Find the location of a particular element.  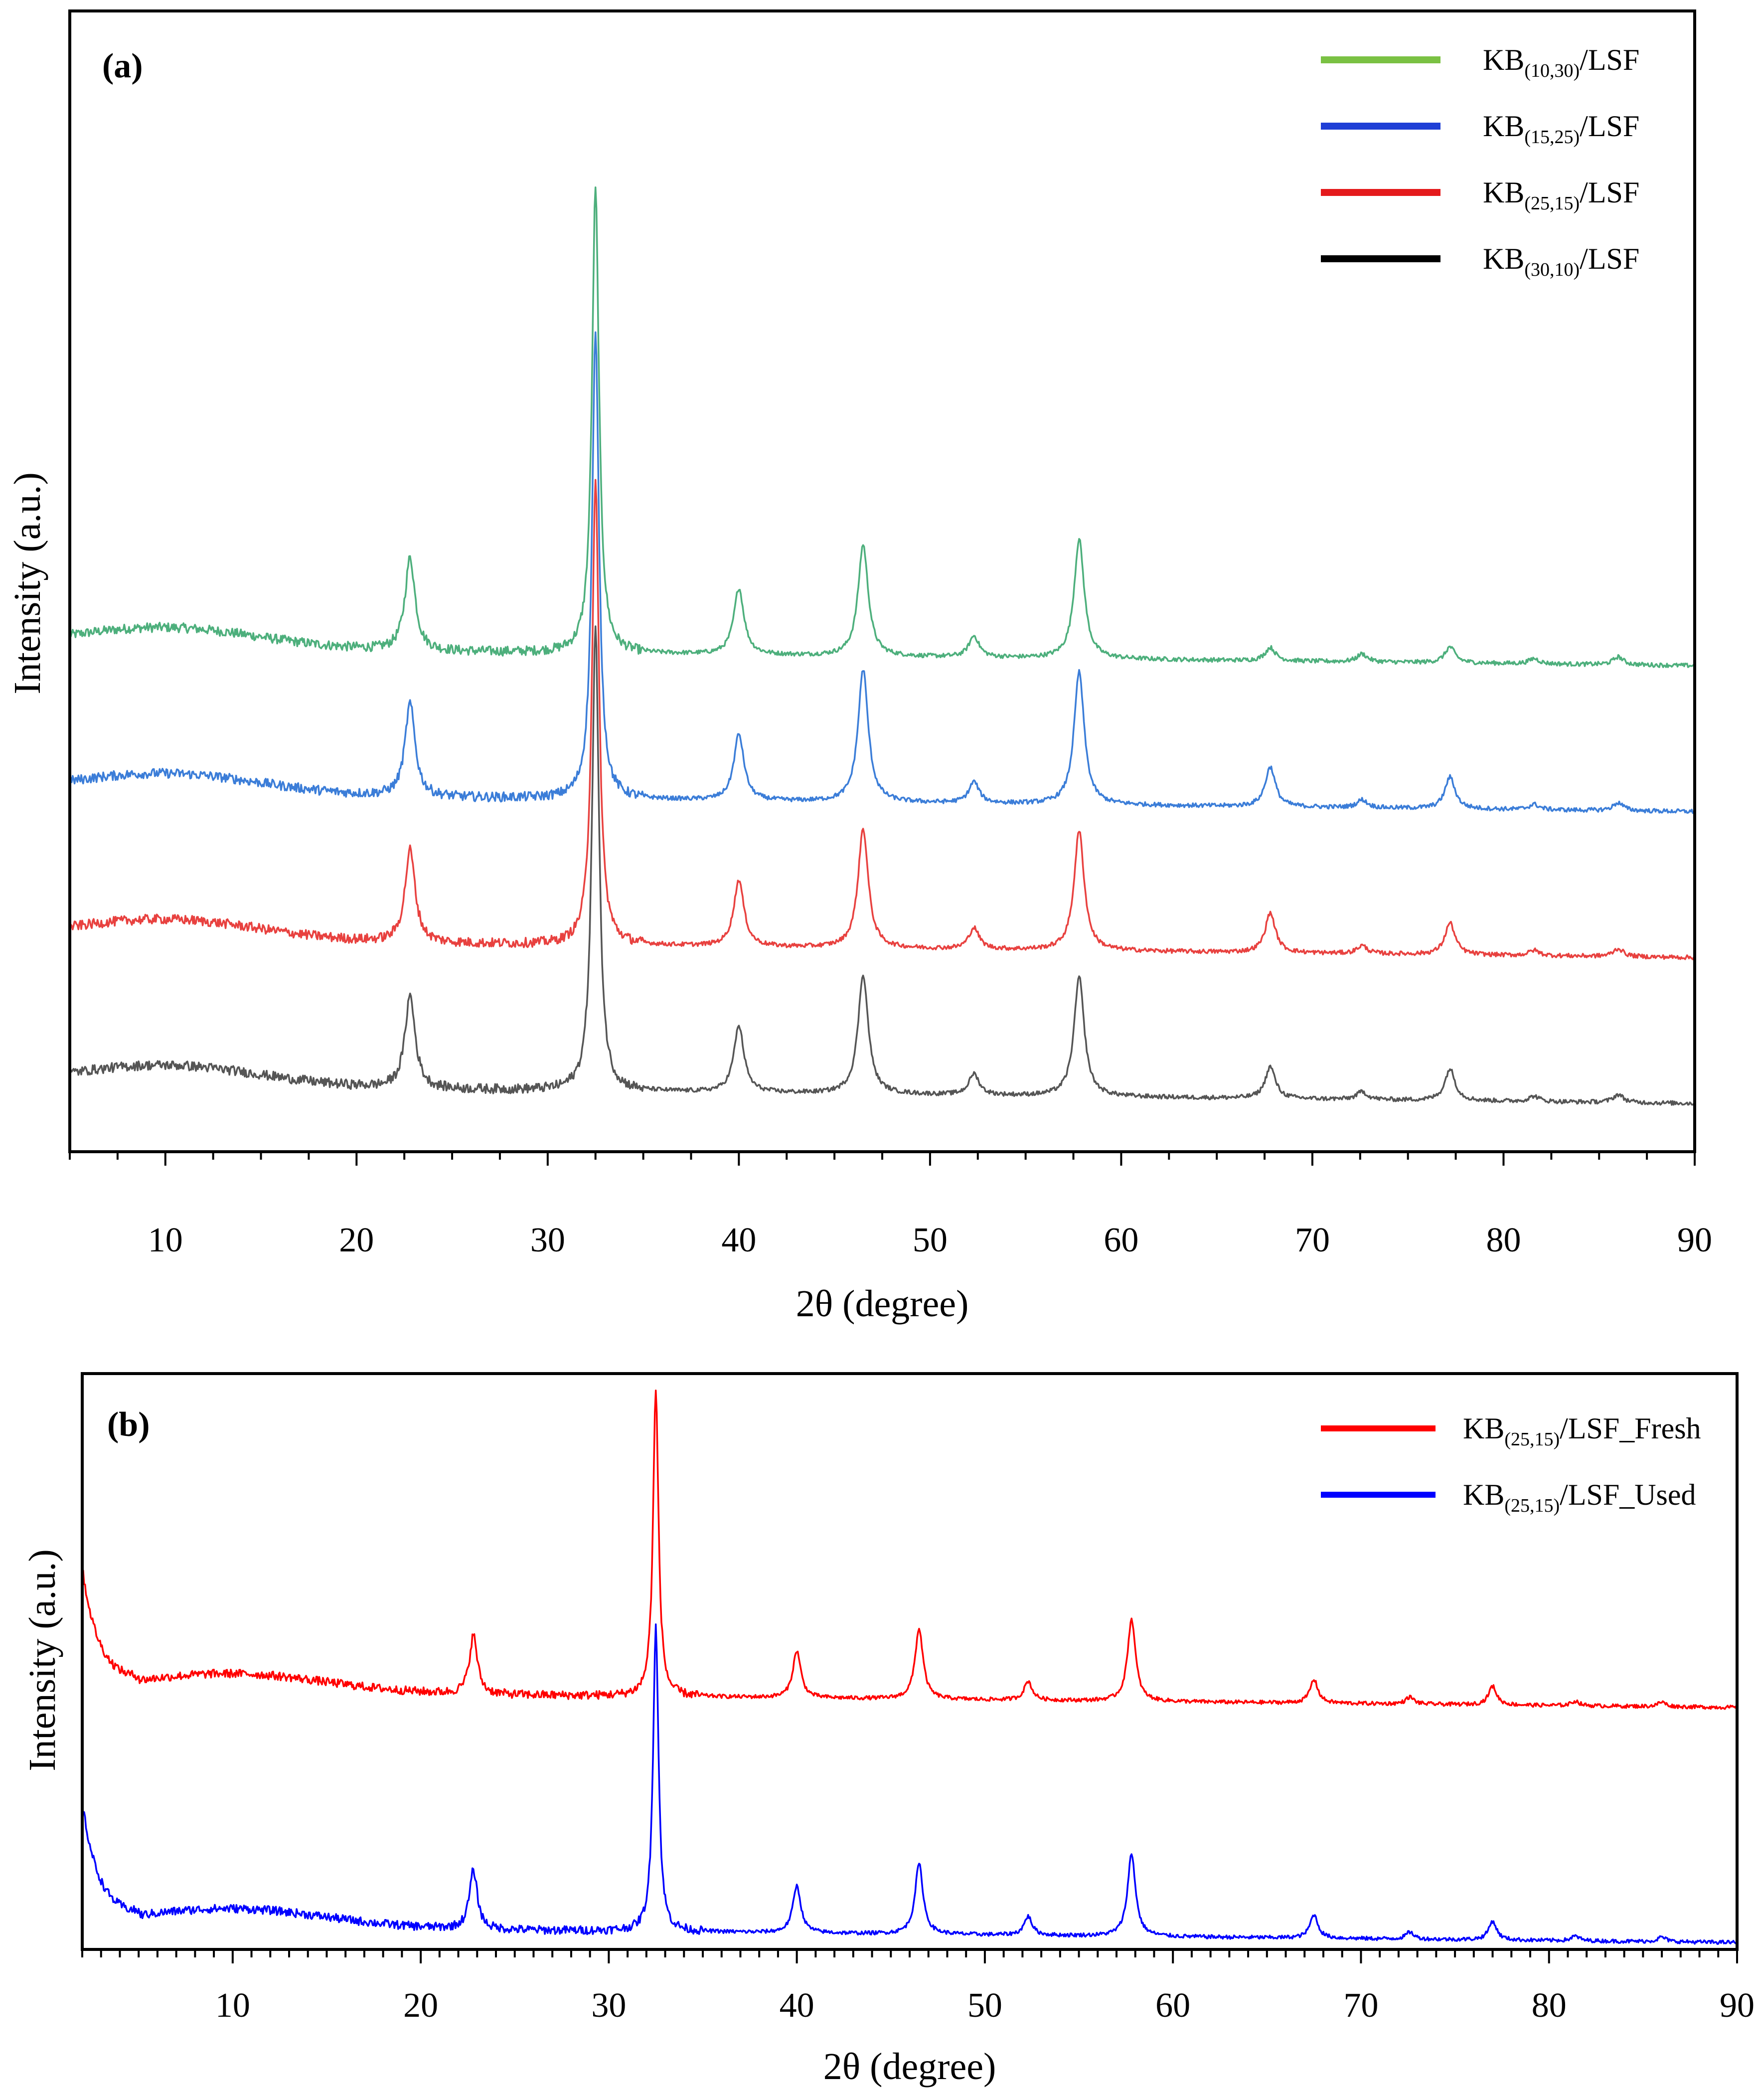

panel-label: (a) is located at coordinates (123, 66).